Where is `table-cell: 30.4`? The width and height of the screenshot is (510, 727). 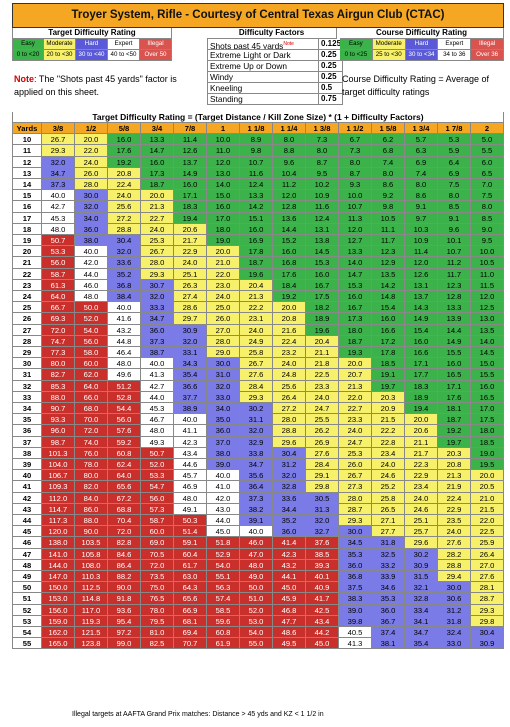
table-cell: 30.4 is located at coordinates (289, 453).